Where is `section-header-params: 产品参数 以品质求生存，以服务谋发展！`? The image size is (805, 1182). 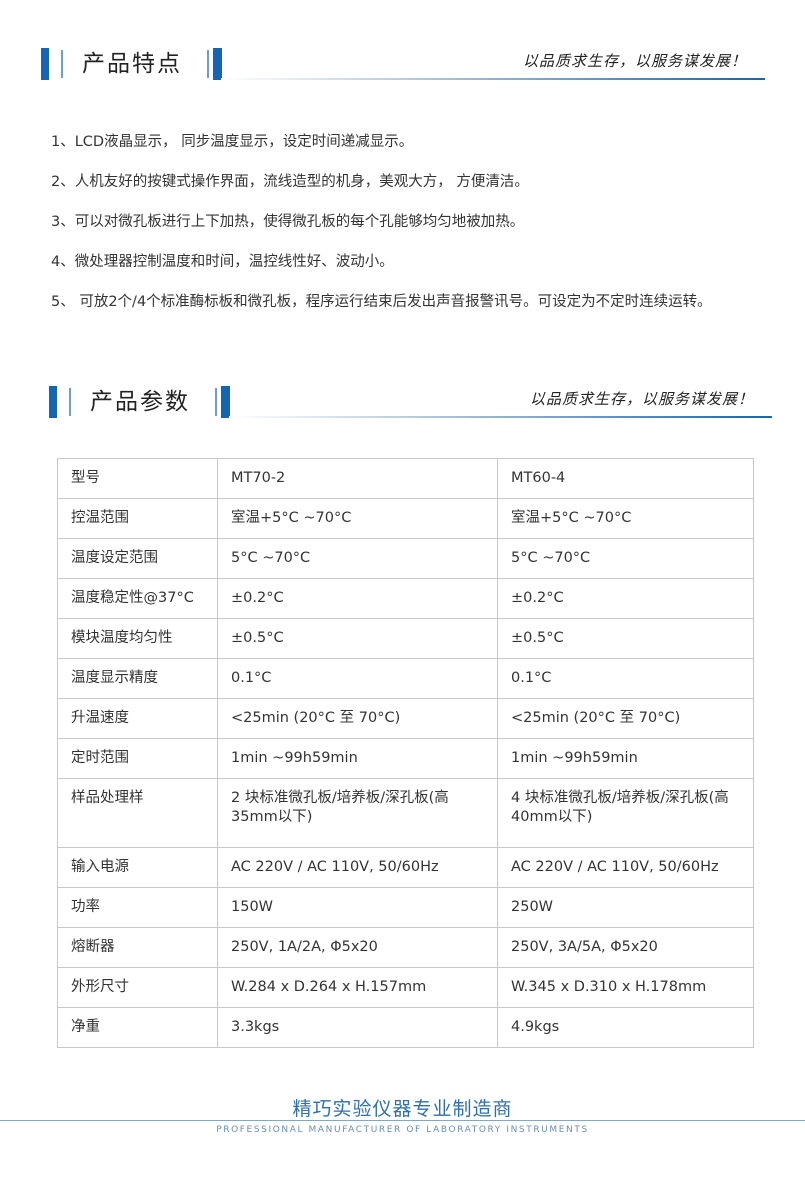 section-header-params: 产品参数 以品质求生存，以服务谋发展！ is located at coordinates (410, 402).